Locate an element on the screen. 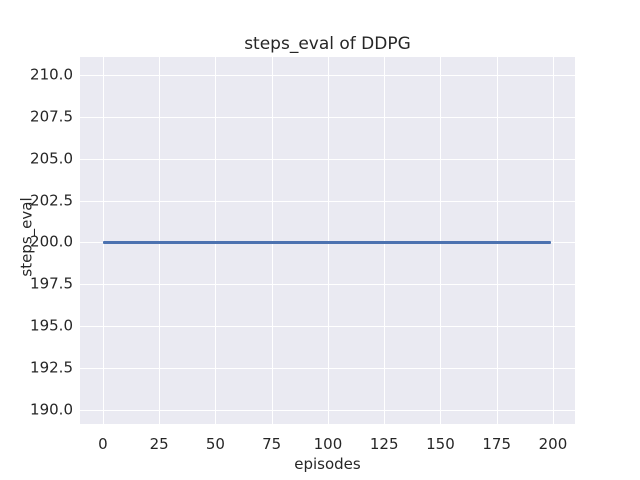 This screenshot has height=480, width=640. y-tick-label: 207.5 is located at coordinates (51, 116).